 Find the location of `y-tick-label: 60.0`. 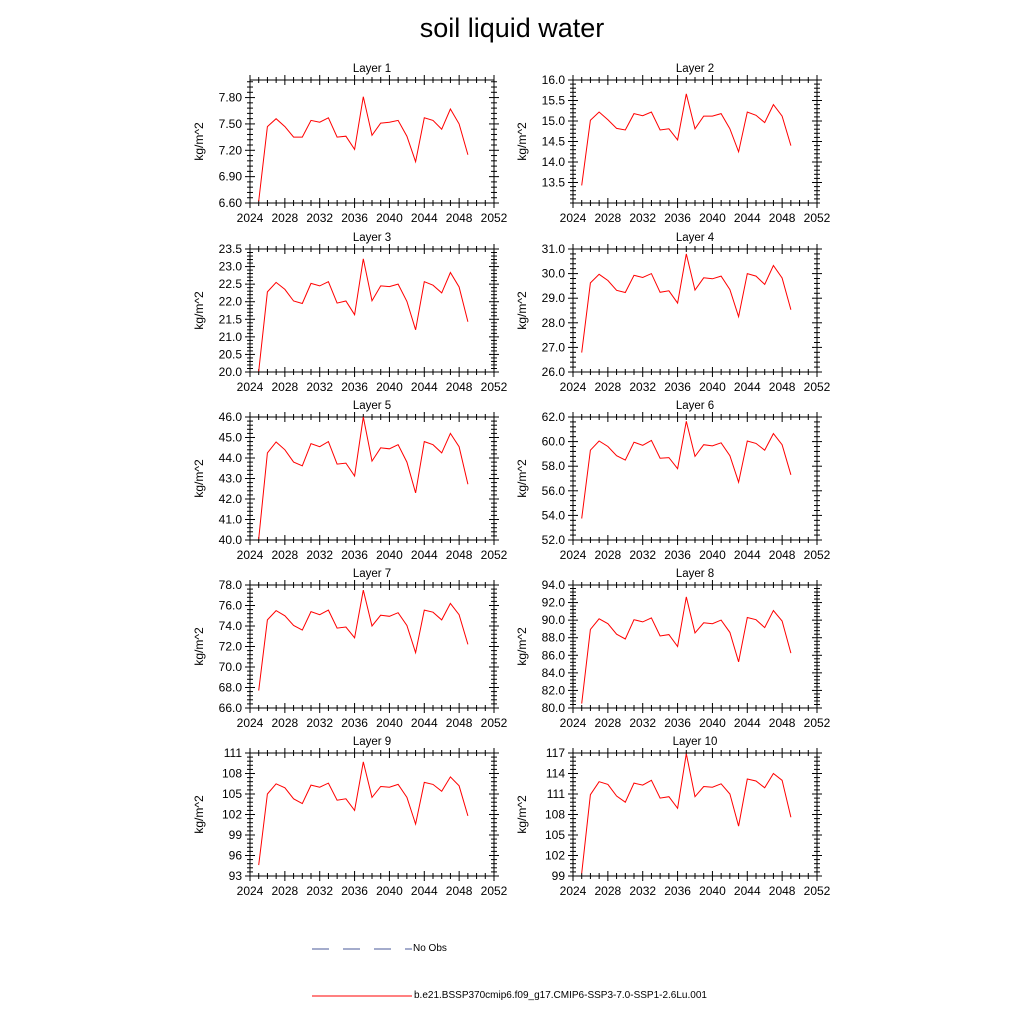

y-tick-label: 60.0 is located at coordinates (554, 442).